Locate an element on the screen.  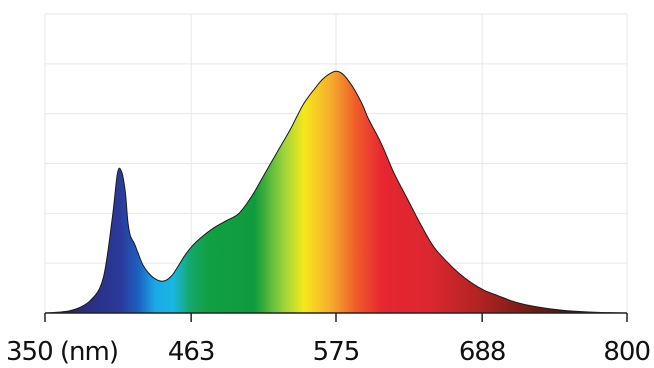
x-tick-label: 463 is located at coordinates (191, 352).